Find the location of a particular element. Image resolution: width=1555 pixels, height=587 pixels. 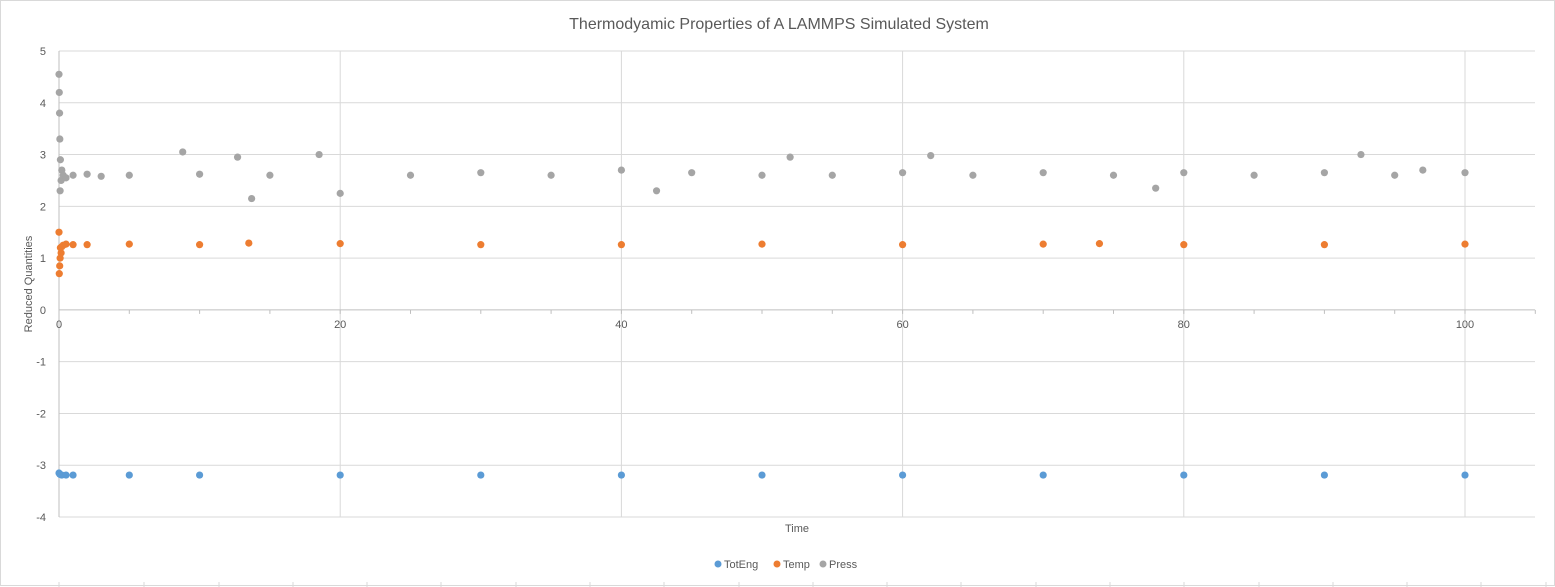

y-tick-label: -3 is located at coordinates (41, 466).